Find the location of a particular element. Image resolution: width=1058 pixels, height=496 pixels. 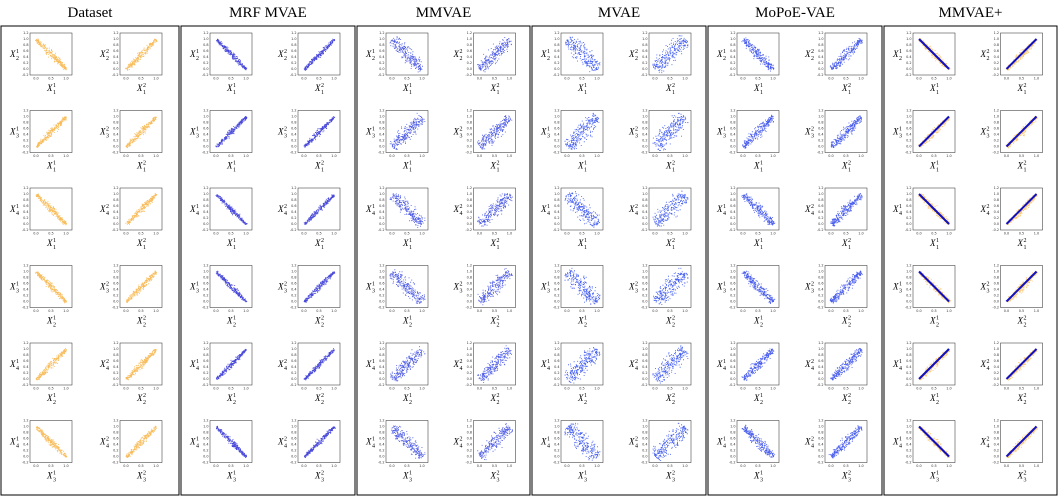

x-label-sub: 2 is located at coordinates (585, 403).